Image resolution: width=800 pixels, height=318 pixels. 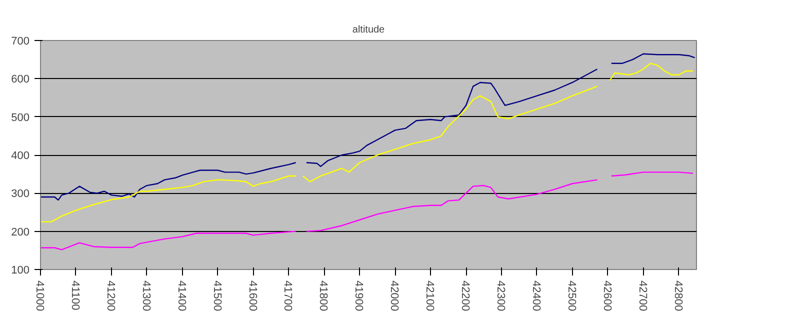 I want to click on x-tick-label: 41500, so click(x=216, y=296).